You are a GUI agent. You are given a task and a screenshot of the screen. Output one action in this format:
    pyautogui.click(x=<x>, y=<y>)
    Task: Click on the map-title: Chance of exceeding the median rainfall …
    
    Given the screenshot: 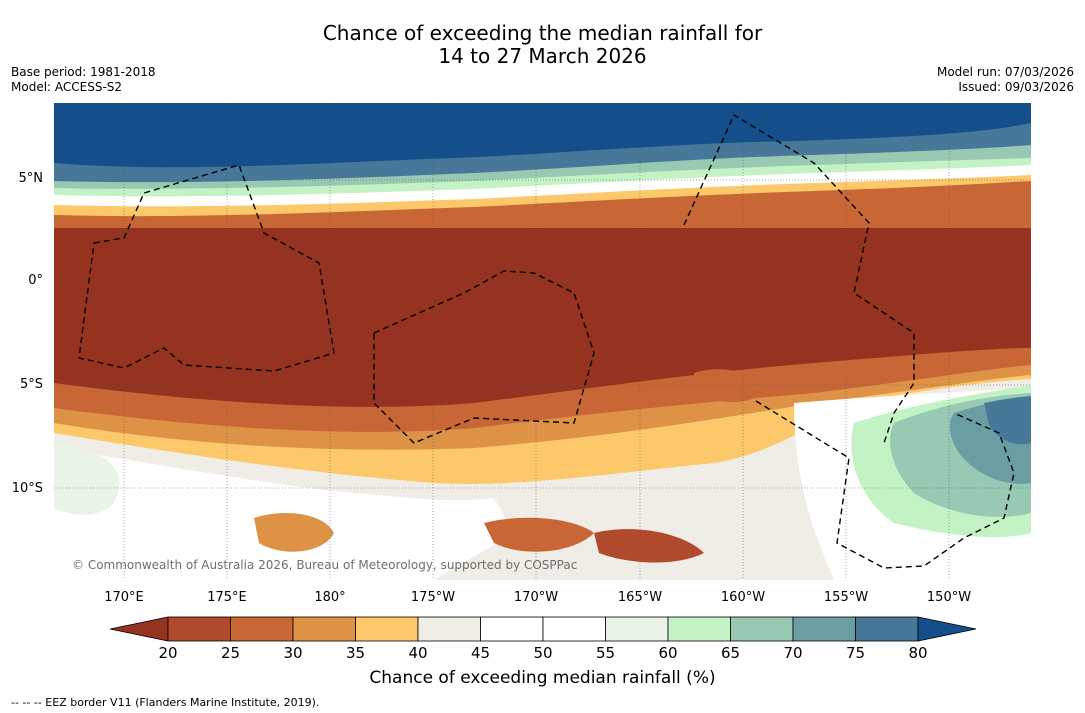 What is the action you would take?
    pyautogui.click(x=542, y=45)
    